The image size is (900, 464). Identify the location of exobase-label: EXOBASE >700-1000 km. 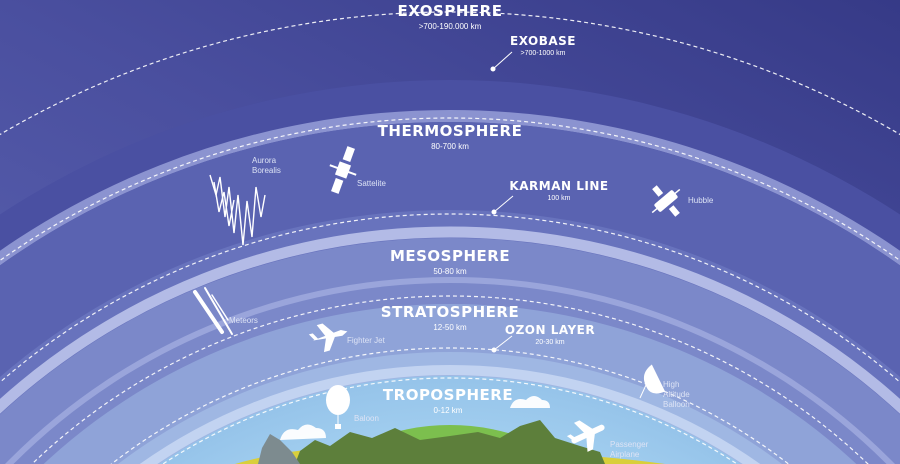
(543, 45).